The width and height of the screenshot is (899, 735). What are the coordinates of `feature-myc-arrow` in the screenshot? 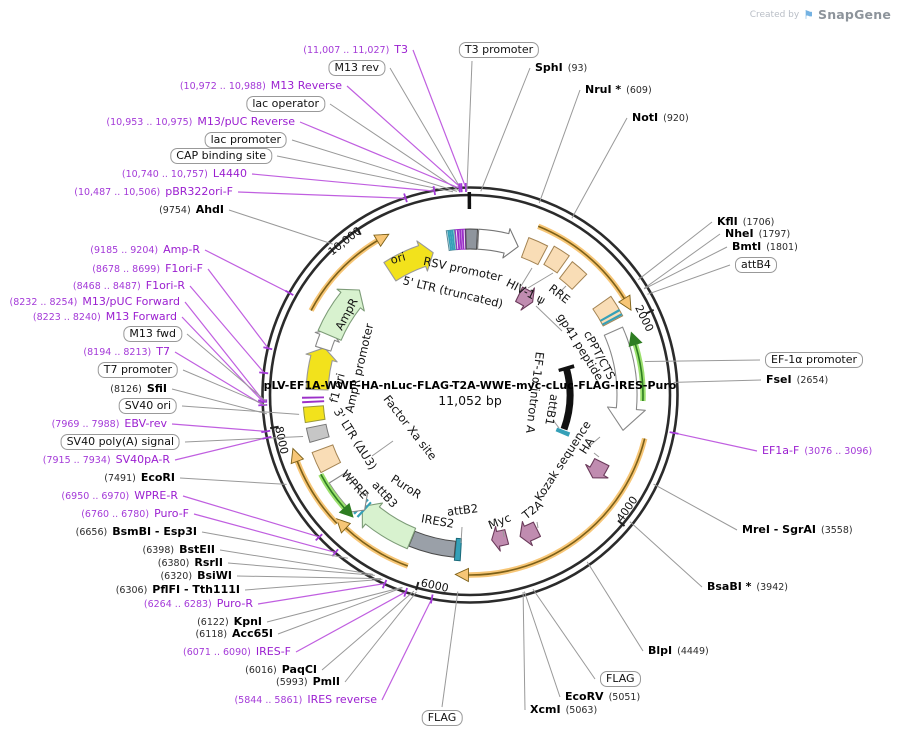 It's located at (500, 538).